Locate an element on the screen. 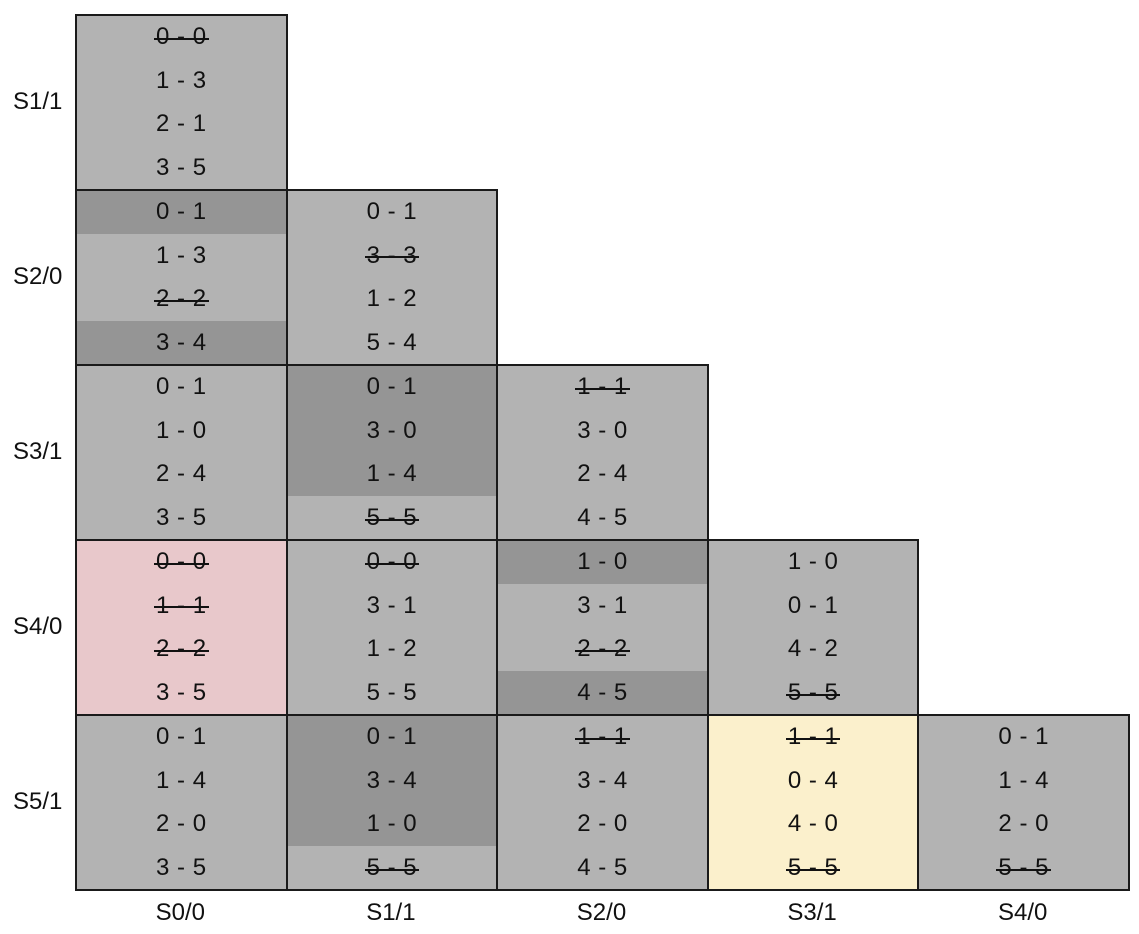  struck-pairing-entry: 1 - 1 is located at coordinates (602, 387).